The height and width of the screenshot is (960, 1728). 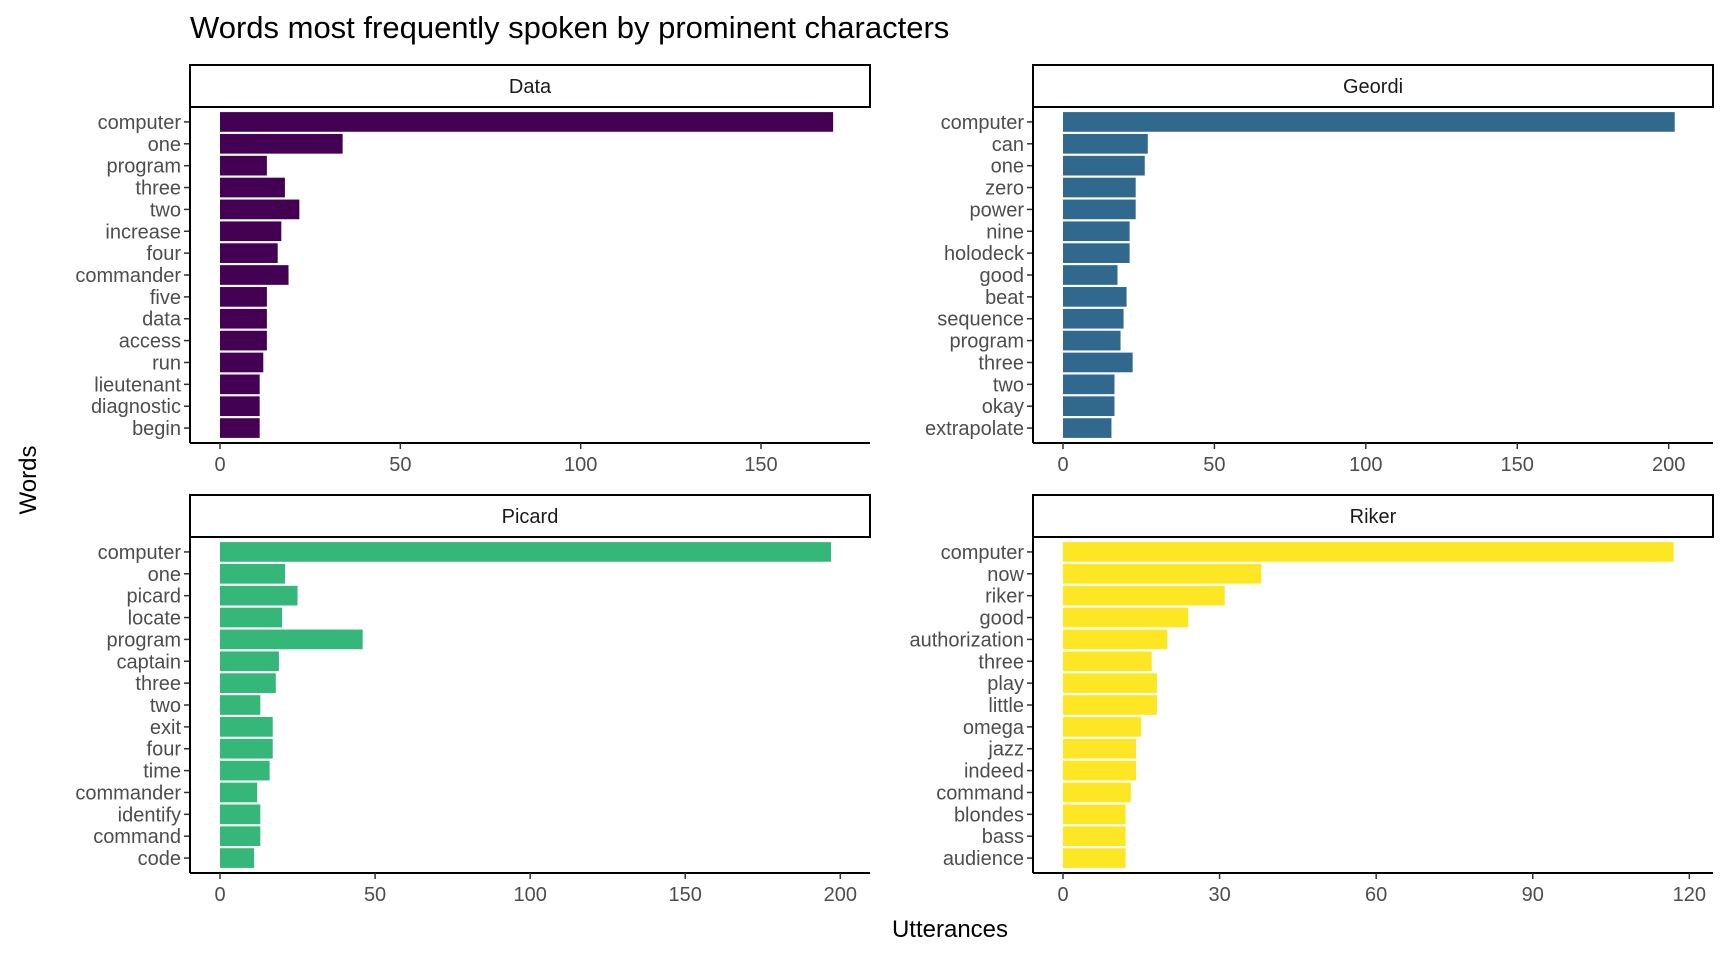 What do you see at coordinates (259, 595) in the screenshot?
I see `bar-picard` at bounding box center [259, 595].